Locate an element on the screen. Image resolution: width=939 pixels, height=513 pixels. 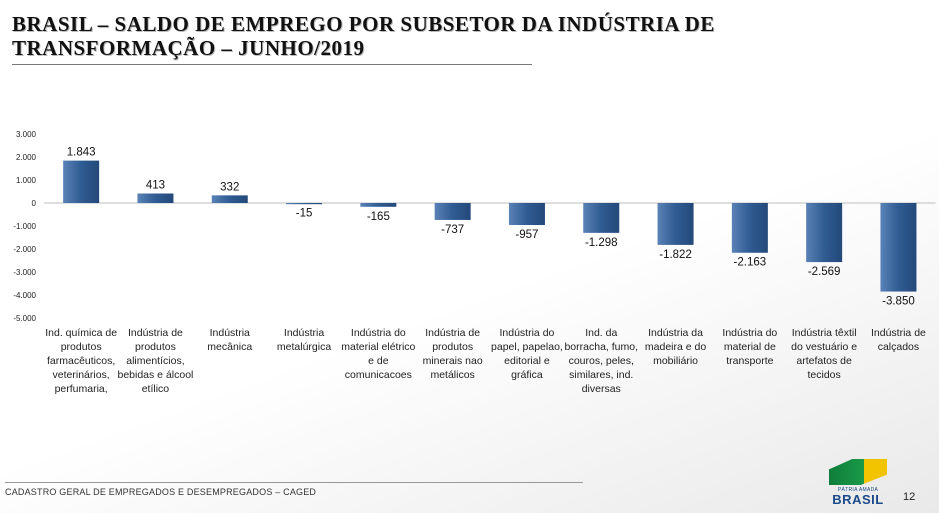
bar-value-label: -1.822 is located at coordinates (675, 255).